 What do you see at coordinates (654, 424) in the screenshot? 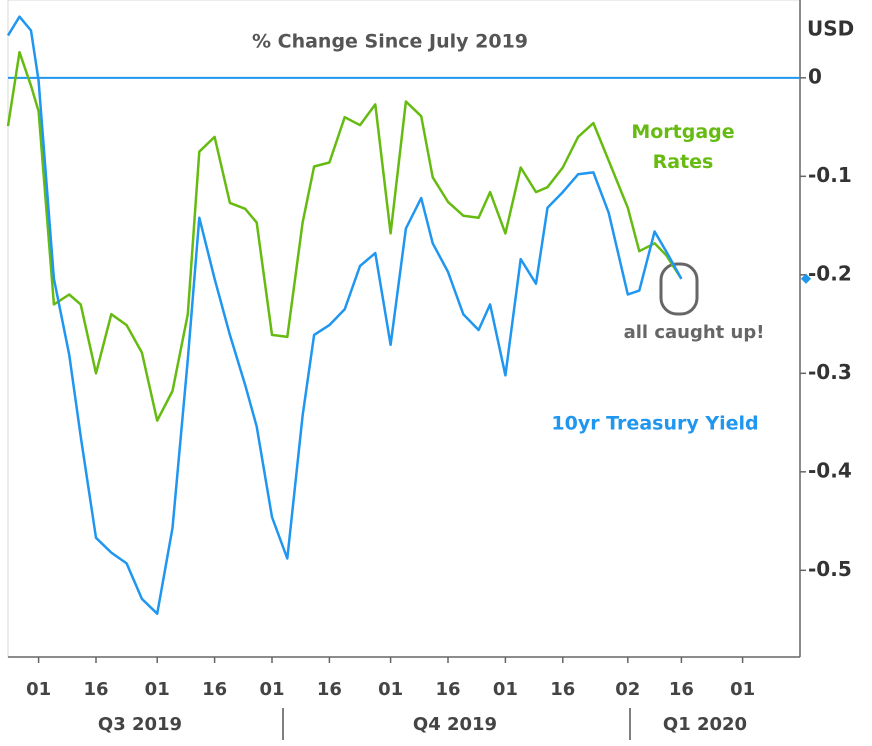
I see `series-label: 10yr Treasury Yield` at bounding box center [654, 424].